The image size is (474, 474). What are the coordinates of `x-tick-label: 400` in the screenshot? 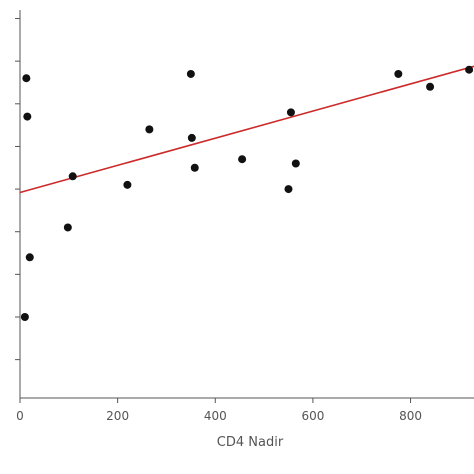 It's located at (215, 416).